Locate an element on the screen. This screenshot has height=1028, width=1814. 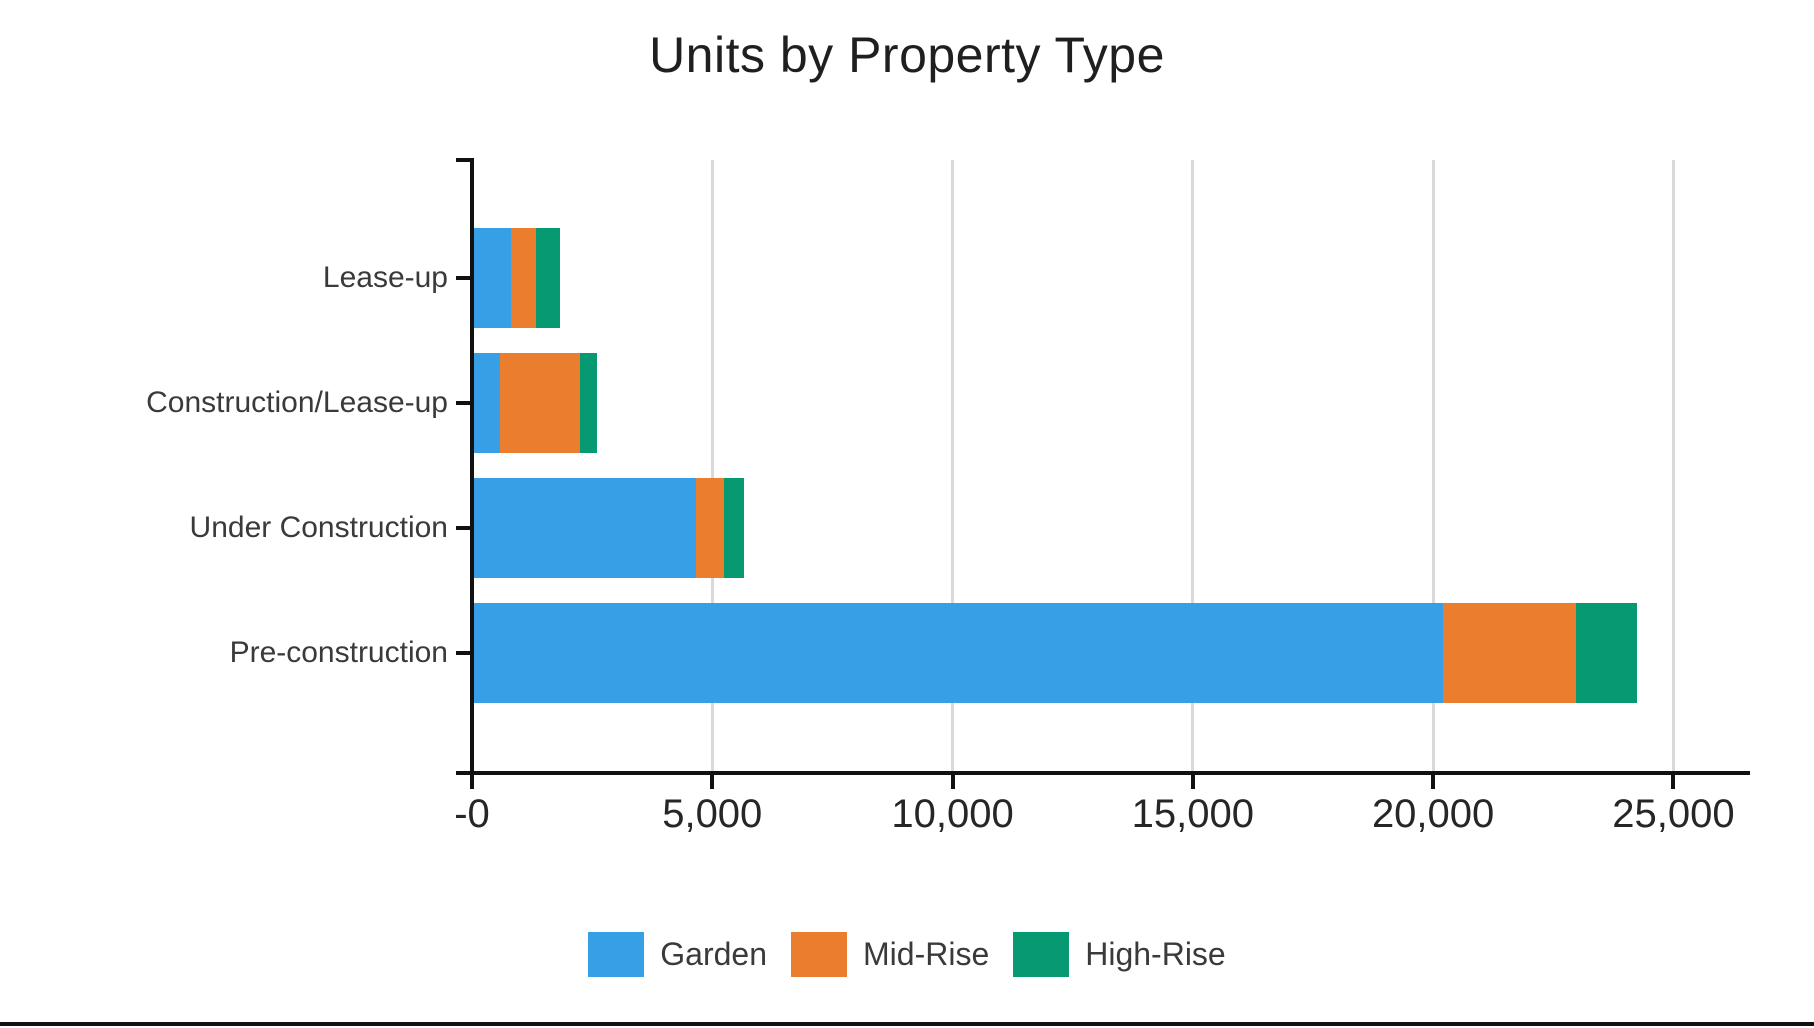
x-tick-label: 20,000 is located at coordinates (1433, 814).